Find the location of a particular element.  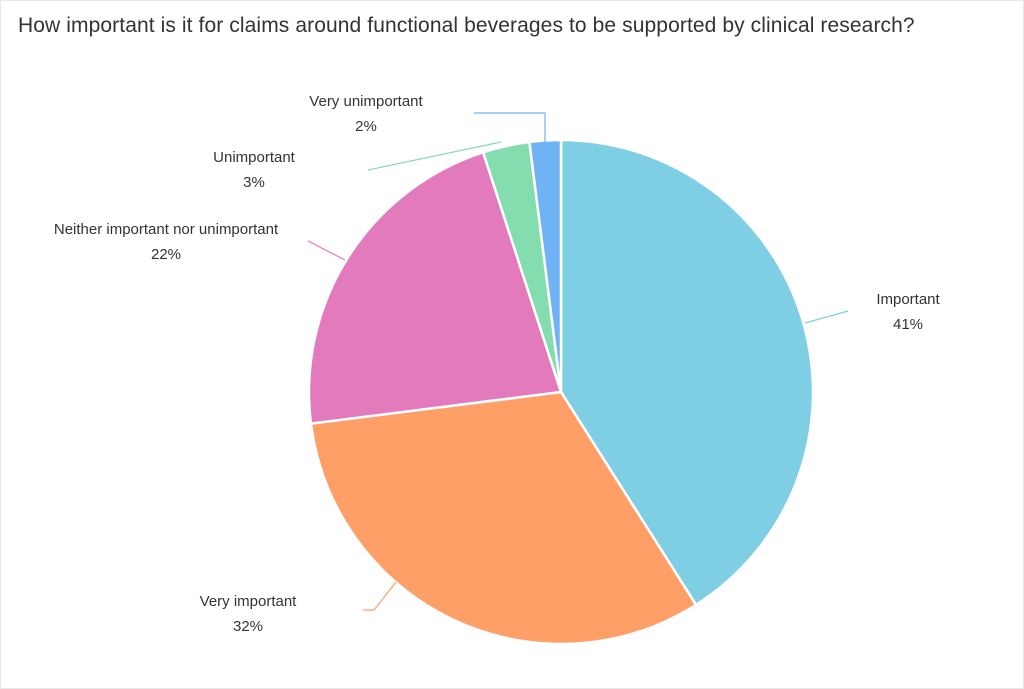

slice-value-unimportant: 3% is located at coordinates (254, 182).